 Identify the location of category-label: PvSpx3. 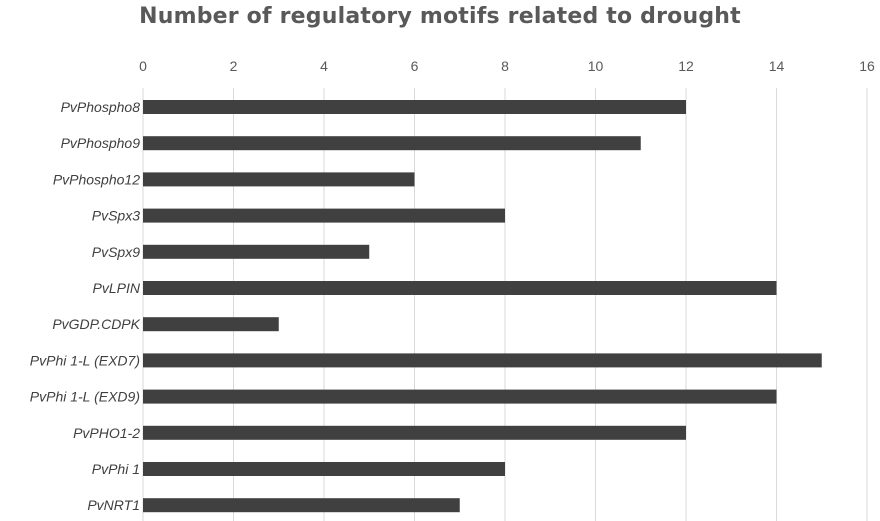
(116, 216).